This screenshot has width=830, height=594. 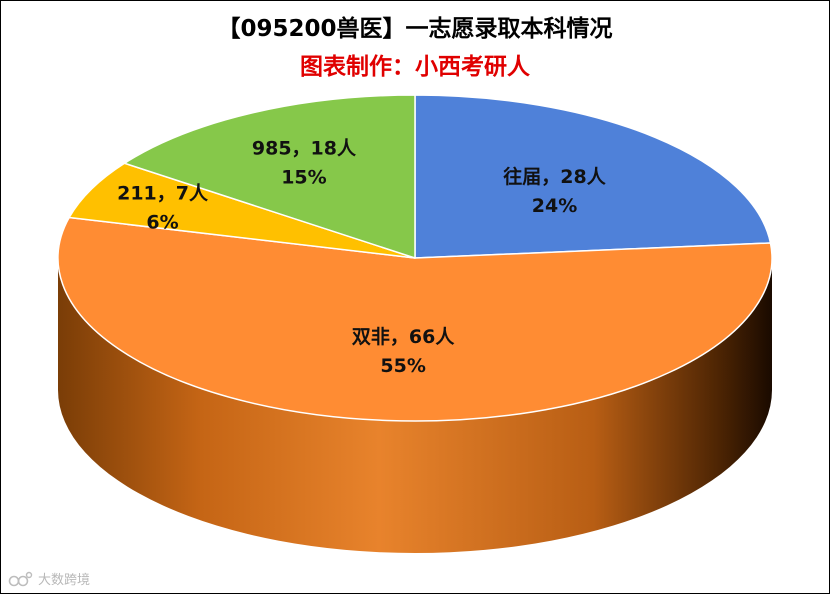 What do you see at coordinates (163, 193) in the screenshot?
I see `slice-label-211: 211，7人` at bounding box center [163, 193].